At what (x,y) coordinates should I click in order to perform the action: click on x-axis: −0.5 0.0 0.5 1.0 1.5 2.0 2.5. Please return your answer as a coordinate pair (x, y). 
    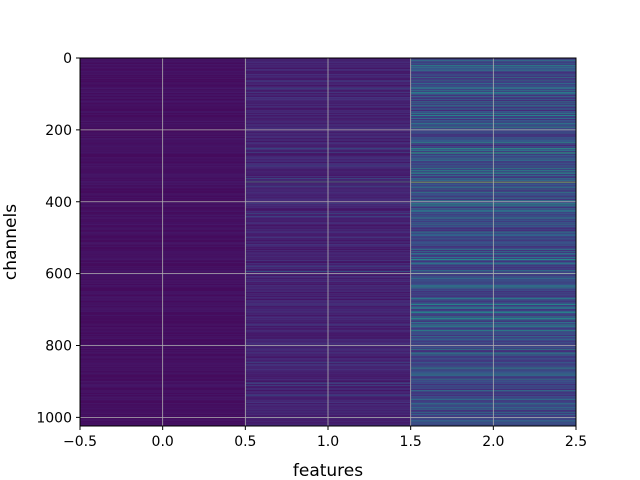
    Looking at the image, I should click on (325, 438).